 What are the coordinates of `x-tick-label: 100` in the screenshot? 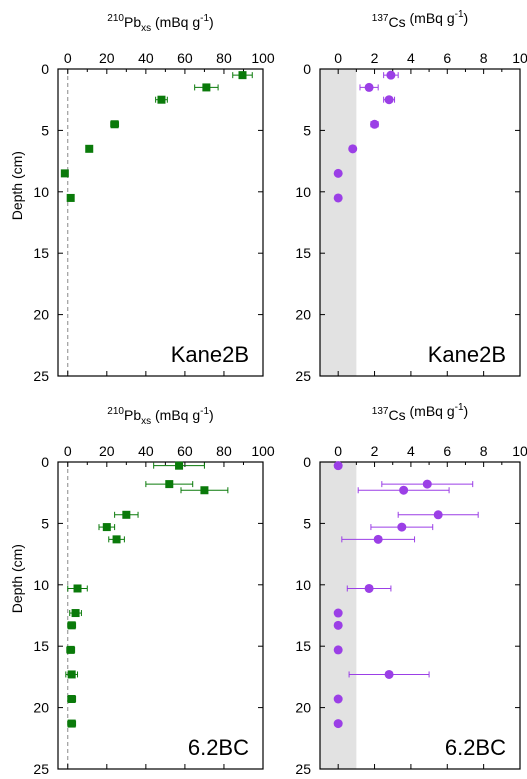 It's located at (263, 451).